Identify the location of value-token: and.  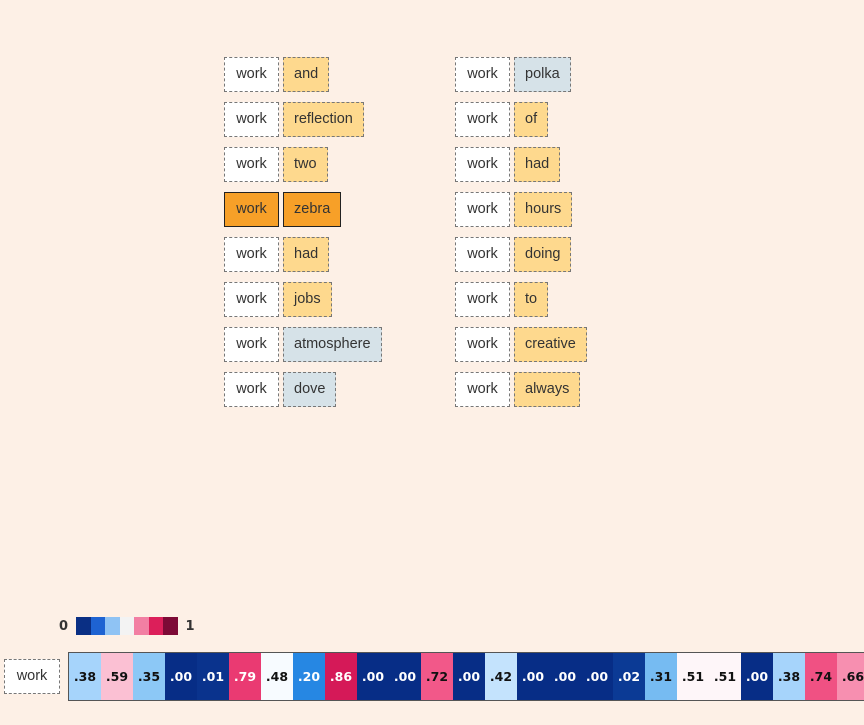
(306, 74).